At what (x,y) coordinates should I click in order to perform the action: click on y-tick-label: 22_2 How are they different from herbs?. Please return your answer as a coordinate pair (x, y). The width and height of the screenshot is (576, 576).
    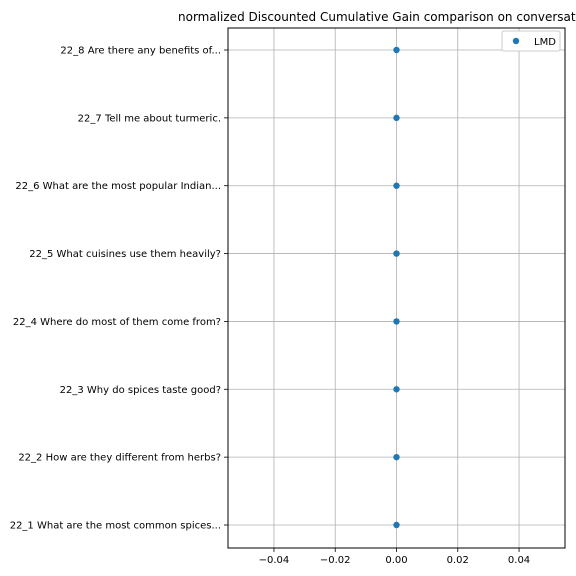
    Looking at the image, I should click on (119, 458).